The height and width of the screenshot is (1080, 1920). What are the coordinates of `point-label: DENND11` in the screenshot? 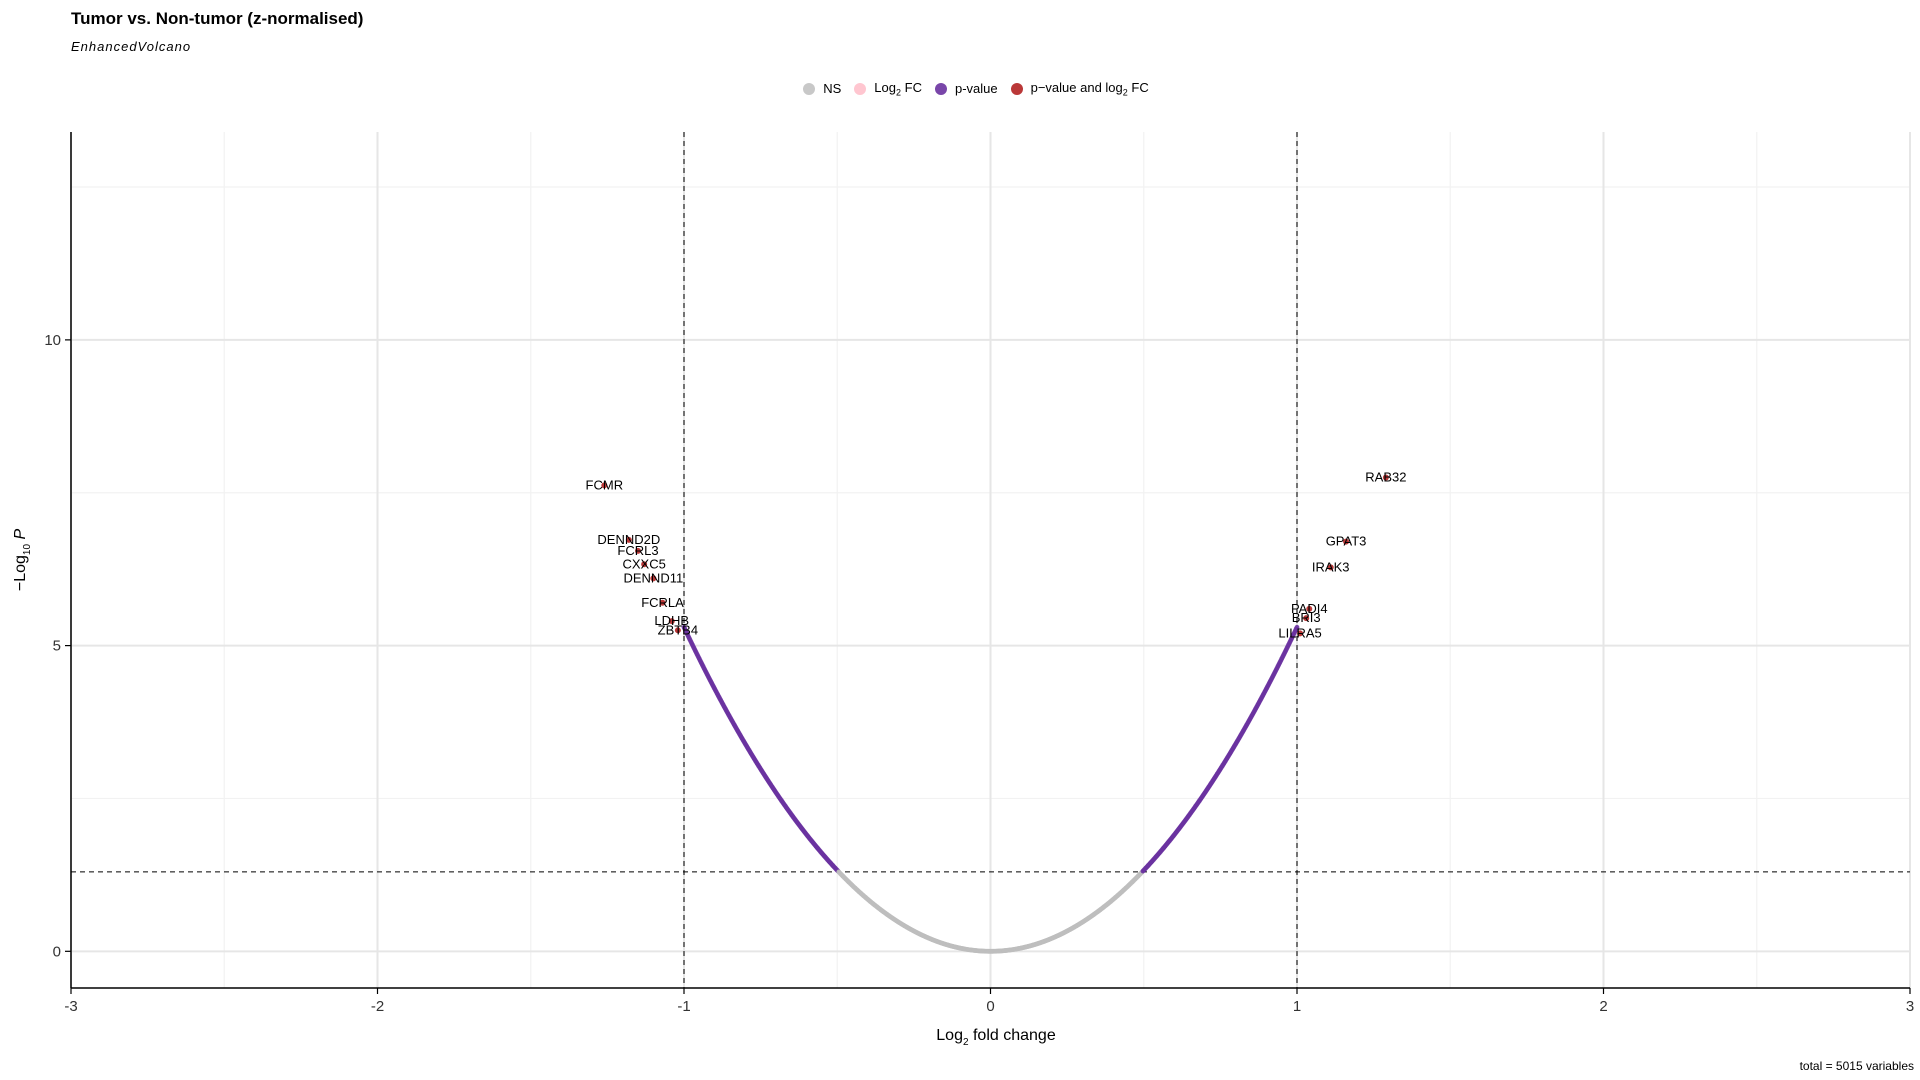 It's located at (653, 577).